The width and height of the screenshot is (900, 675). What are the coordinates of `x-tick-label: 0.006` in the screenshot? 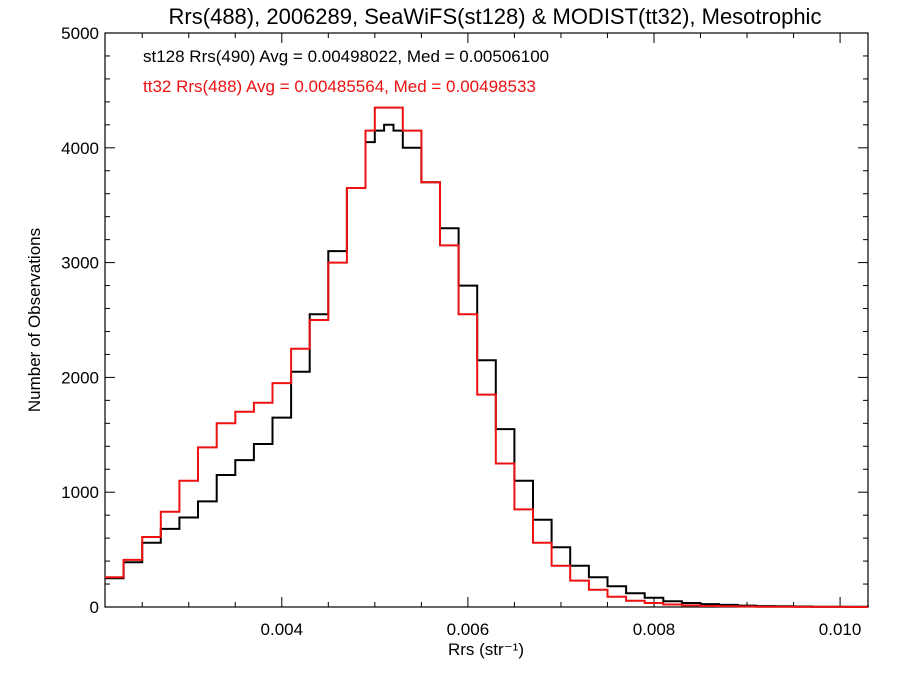 It's located at (468, 629).